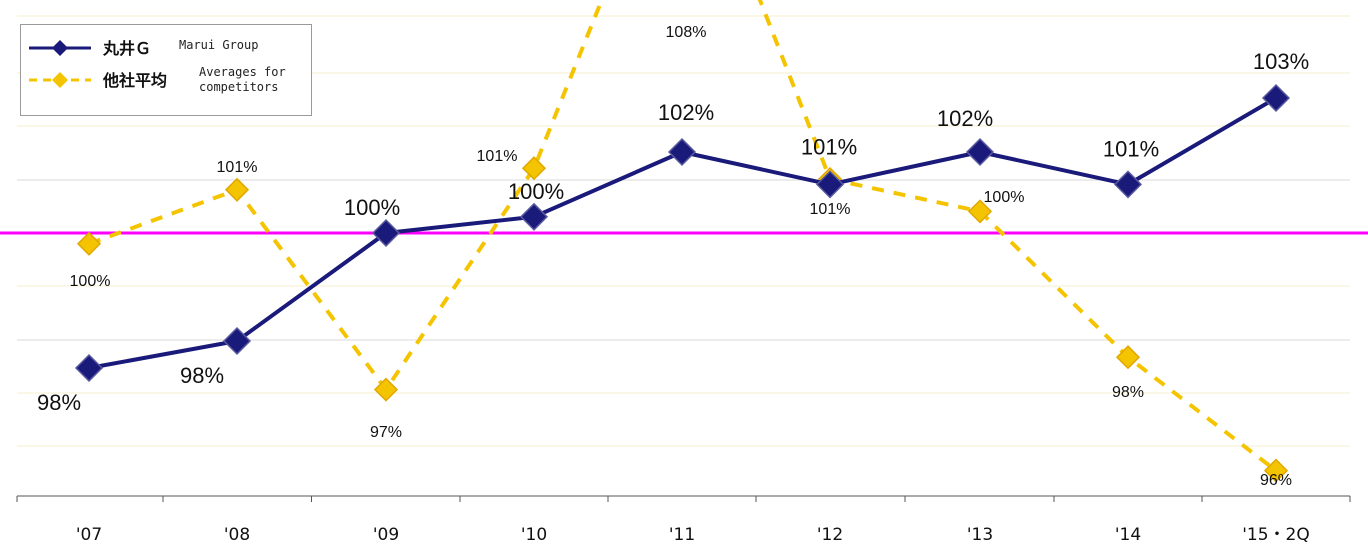 This screenshot has height=556, width=1368. What do you see at coordinates (1276, 480) in the screenshot?
I see `data-label-competitors: 96%` at bounding box center [1276, 480].